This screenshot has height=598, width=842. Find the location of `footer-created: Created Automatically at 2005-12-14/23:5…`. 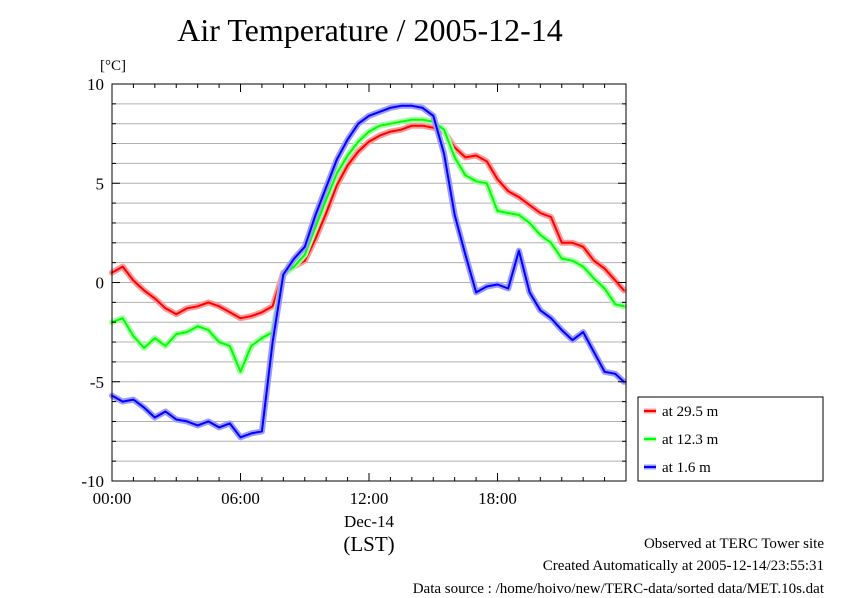

footer-created: Created Automatically at 2005-12-14/23:5… is located at coordinates (683, 566).